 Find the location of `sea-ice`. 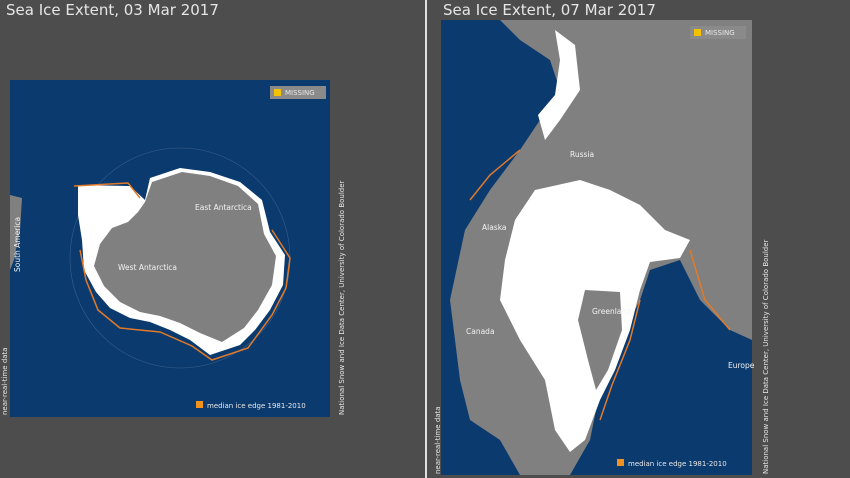

sea-ice is located at coordinates (559, 85).